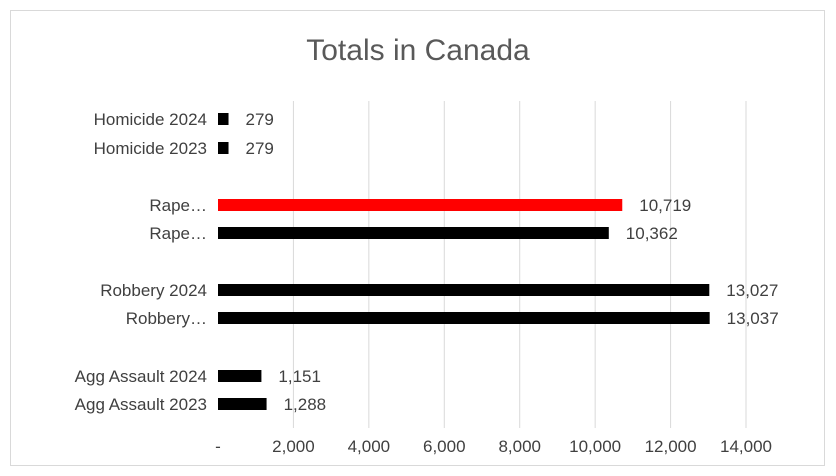  What do you see at coordinates (369, 446) in the screenshot?
I see `x-tick-label: 4,000` at bounding box center [369, 446].